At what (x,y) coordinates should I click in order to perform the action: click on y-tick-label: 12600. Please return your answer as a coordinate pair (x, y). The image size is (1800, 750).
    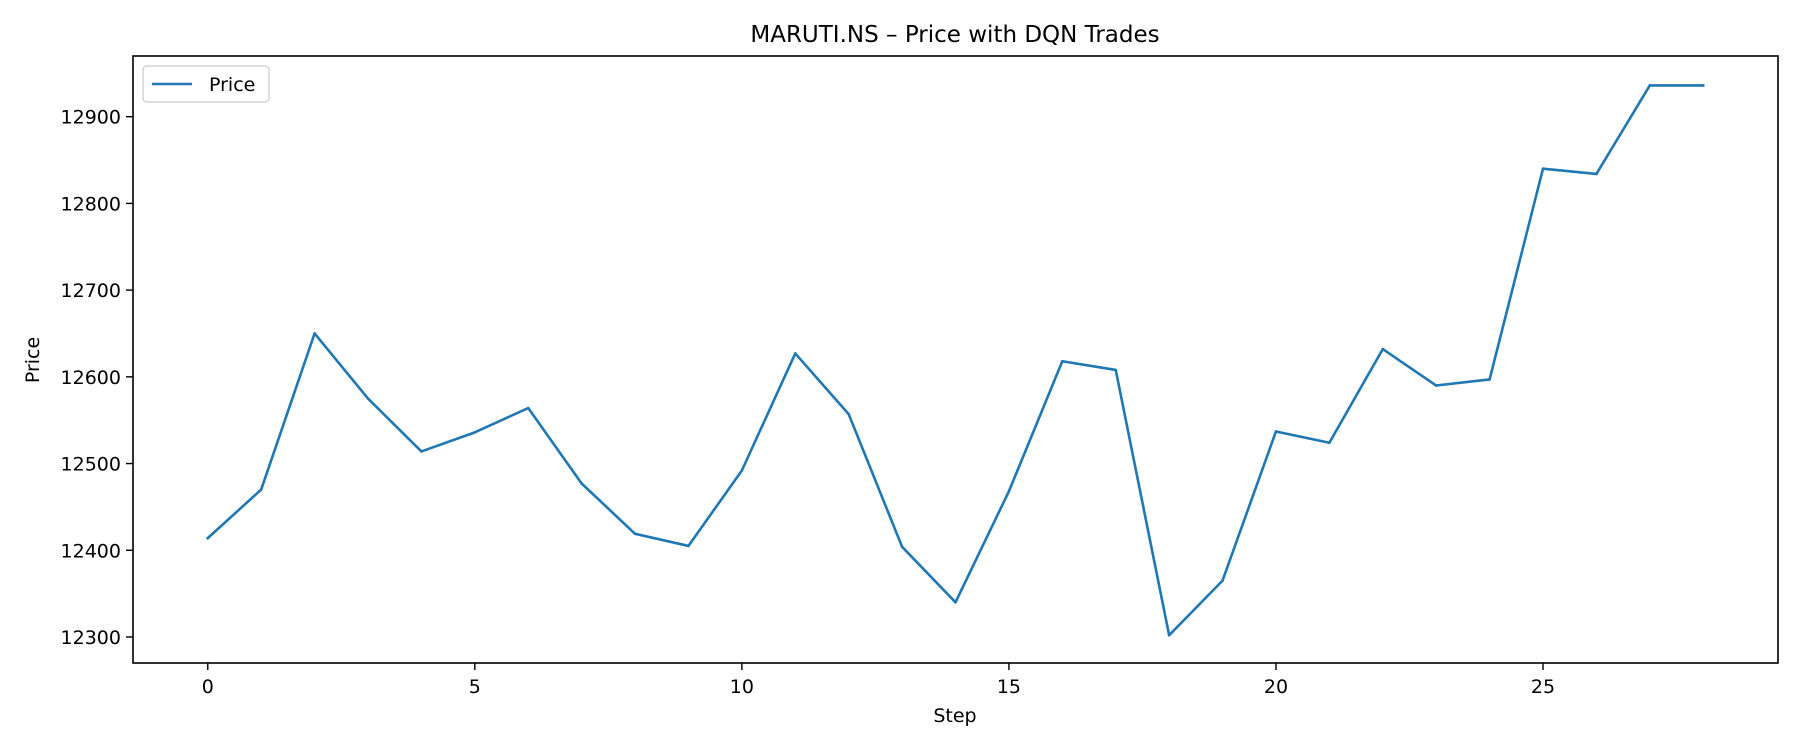
    Looking at the image, I should click on (91, 378).